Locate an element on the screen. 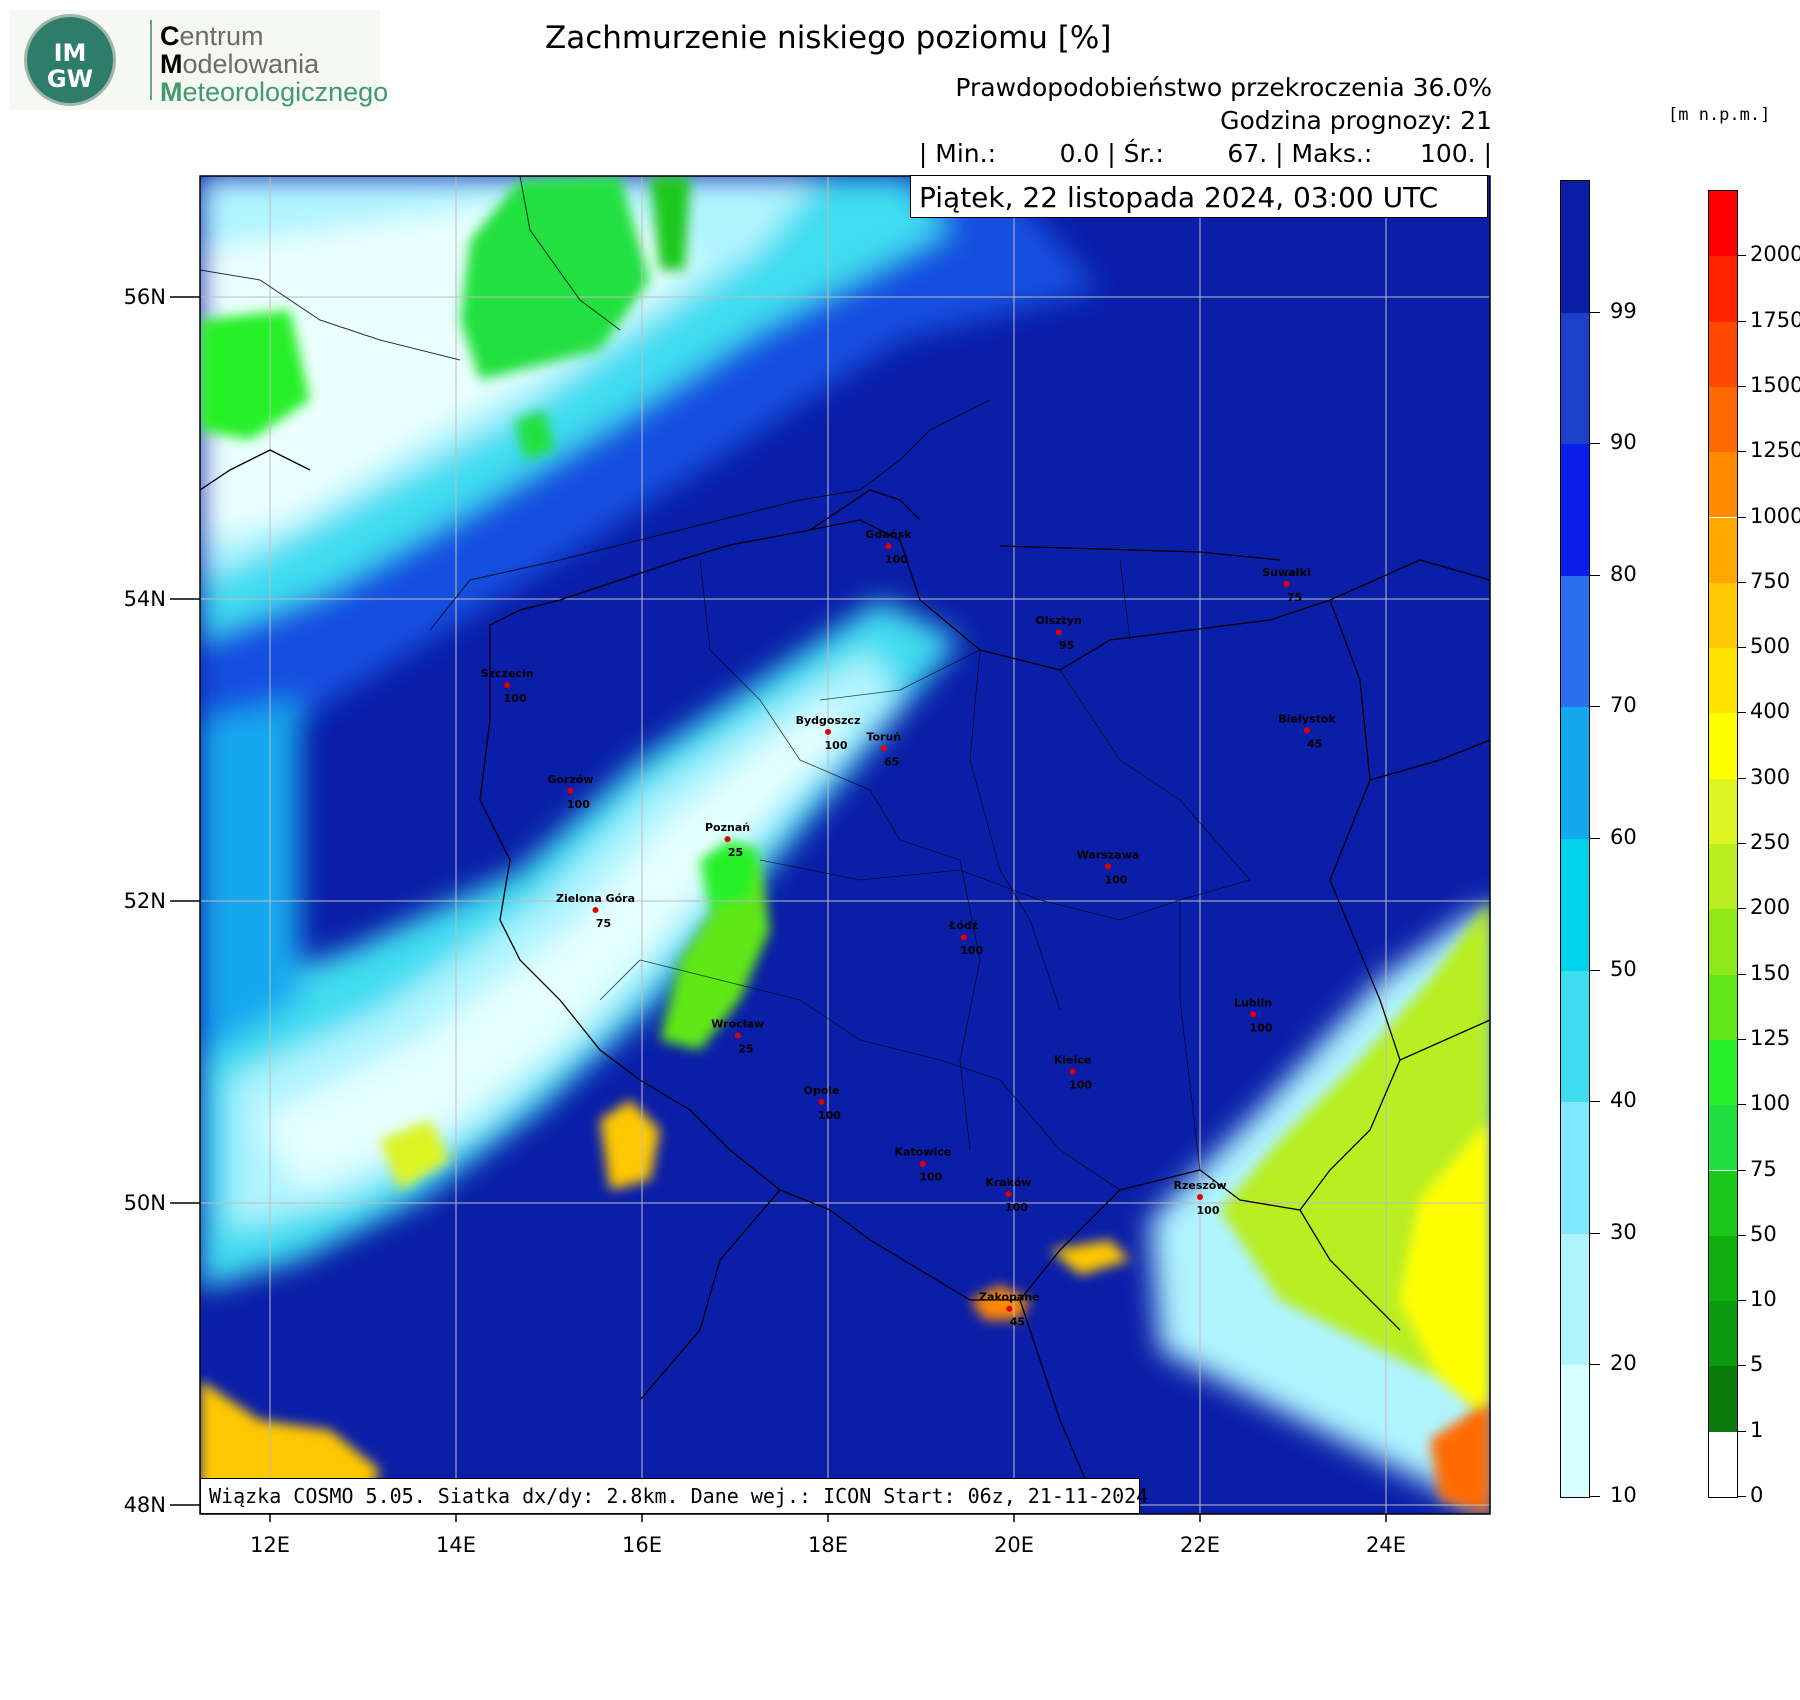 The image size is (1800, 1700). cloud-scale-label: 60 is located at coordinates (1623, 837).